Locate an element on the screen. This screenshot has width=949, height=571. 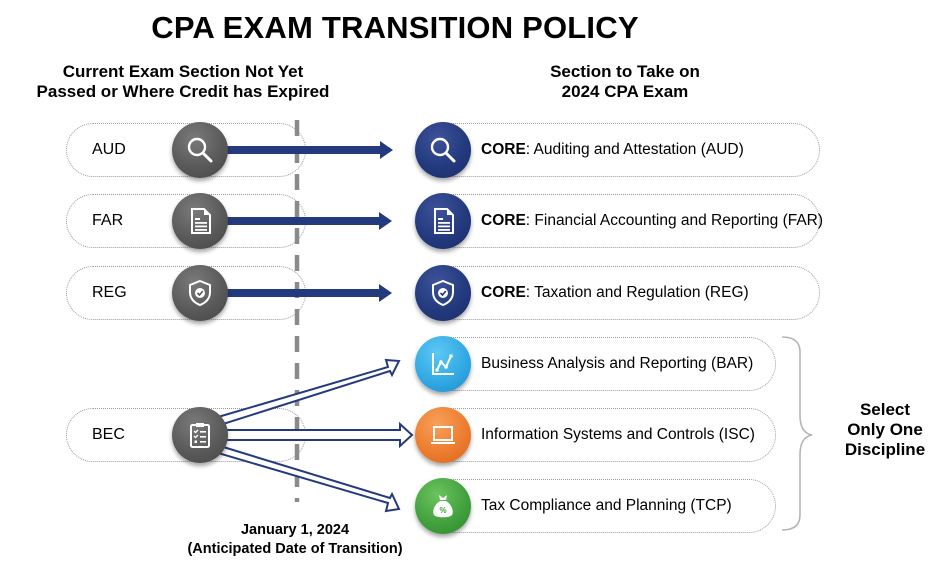
right-column-header: Section to Take on 2024 CPA Exam is located at coordinates (625, 82).